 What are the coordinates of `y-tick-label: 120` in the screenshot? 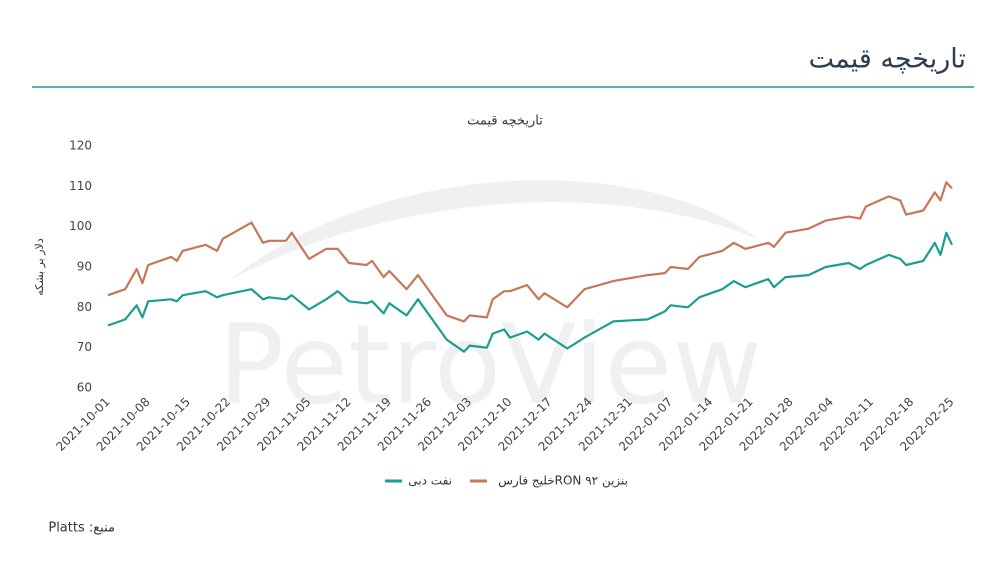 It's located at (80, 146).